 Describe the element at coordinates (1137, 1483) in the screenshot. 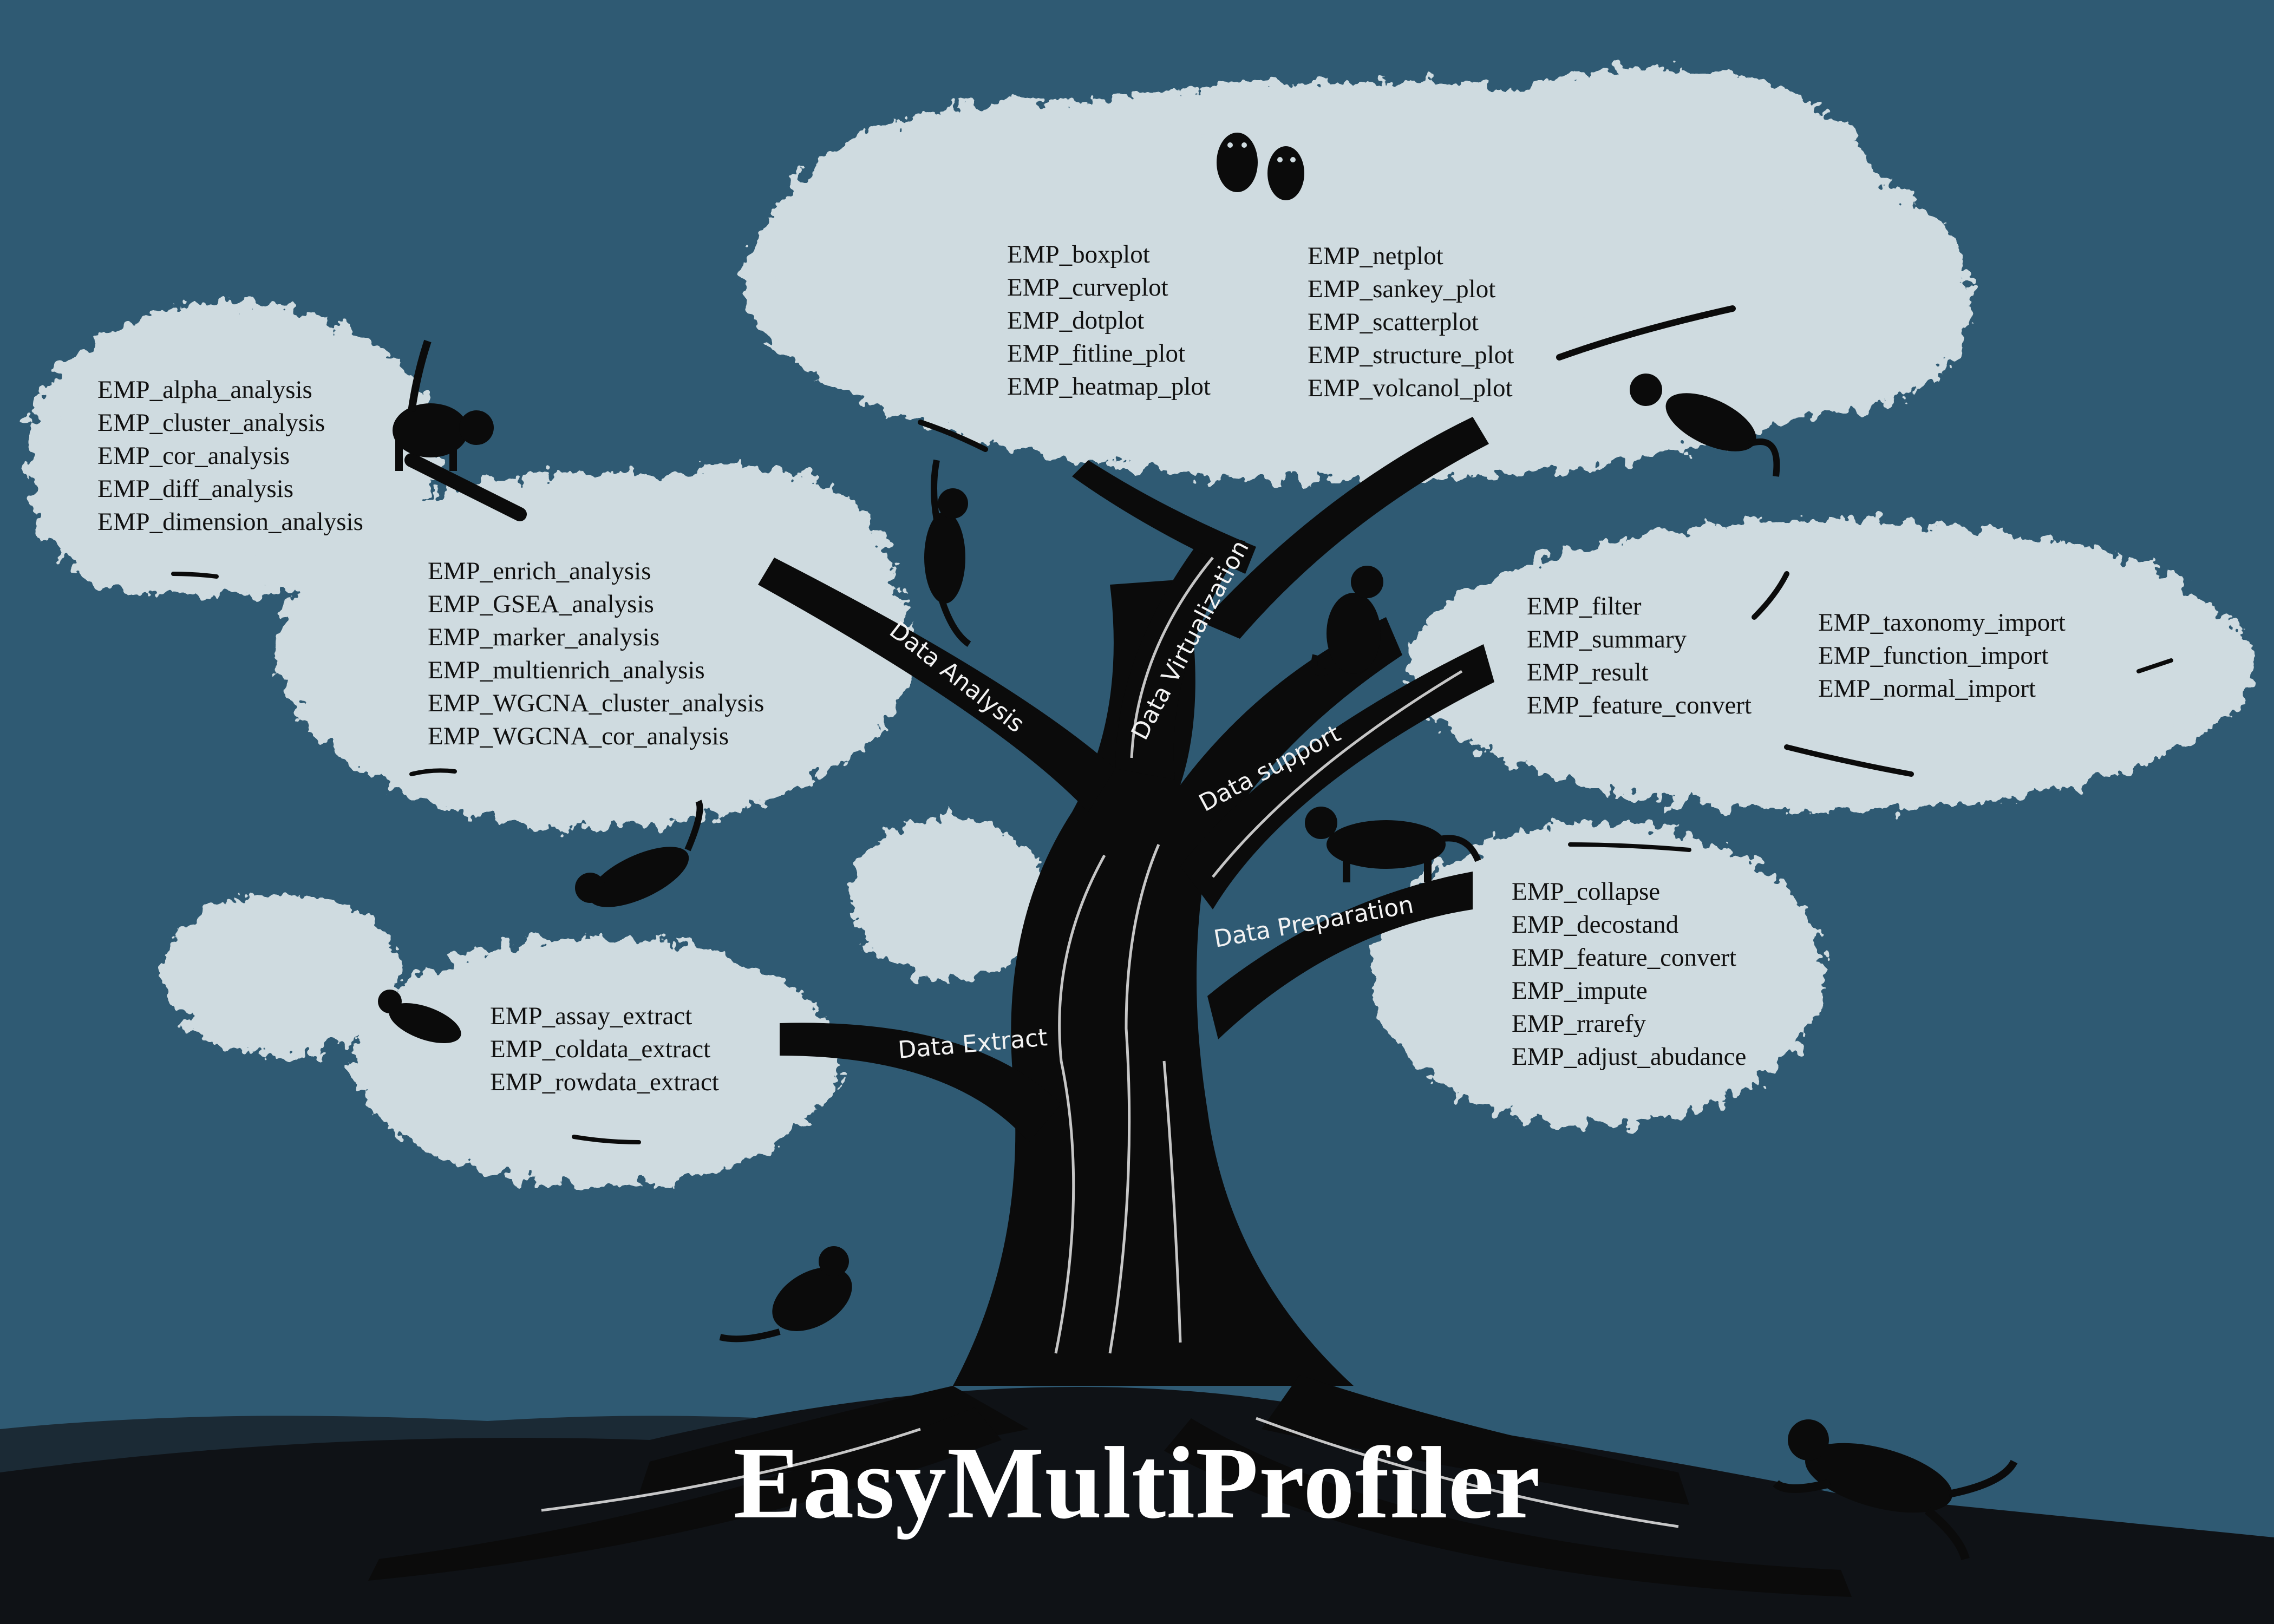

I see `app-title: EasyMultiProfiler` at that location.